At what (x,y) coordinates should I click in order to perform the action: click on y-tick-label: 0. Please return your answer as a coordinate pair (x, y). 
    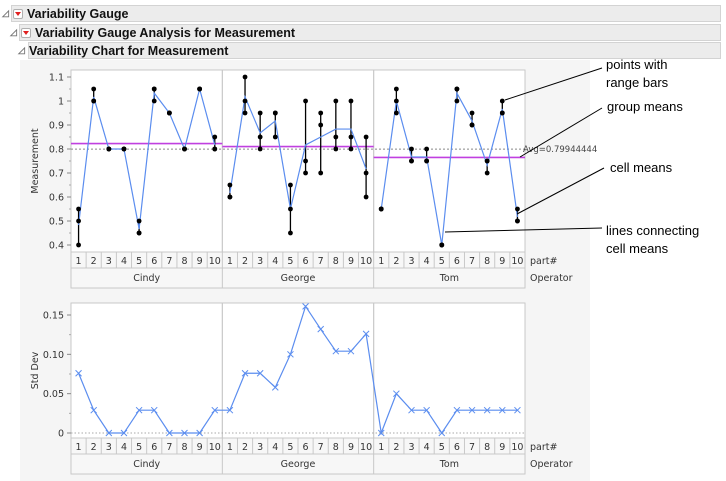
    Looking at the image, I should click on (61, 434).